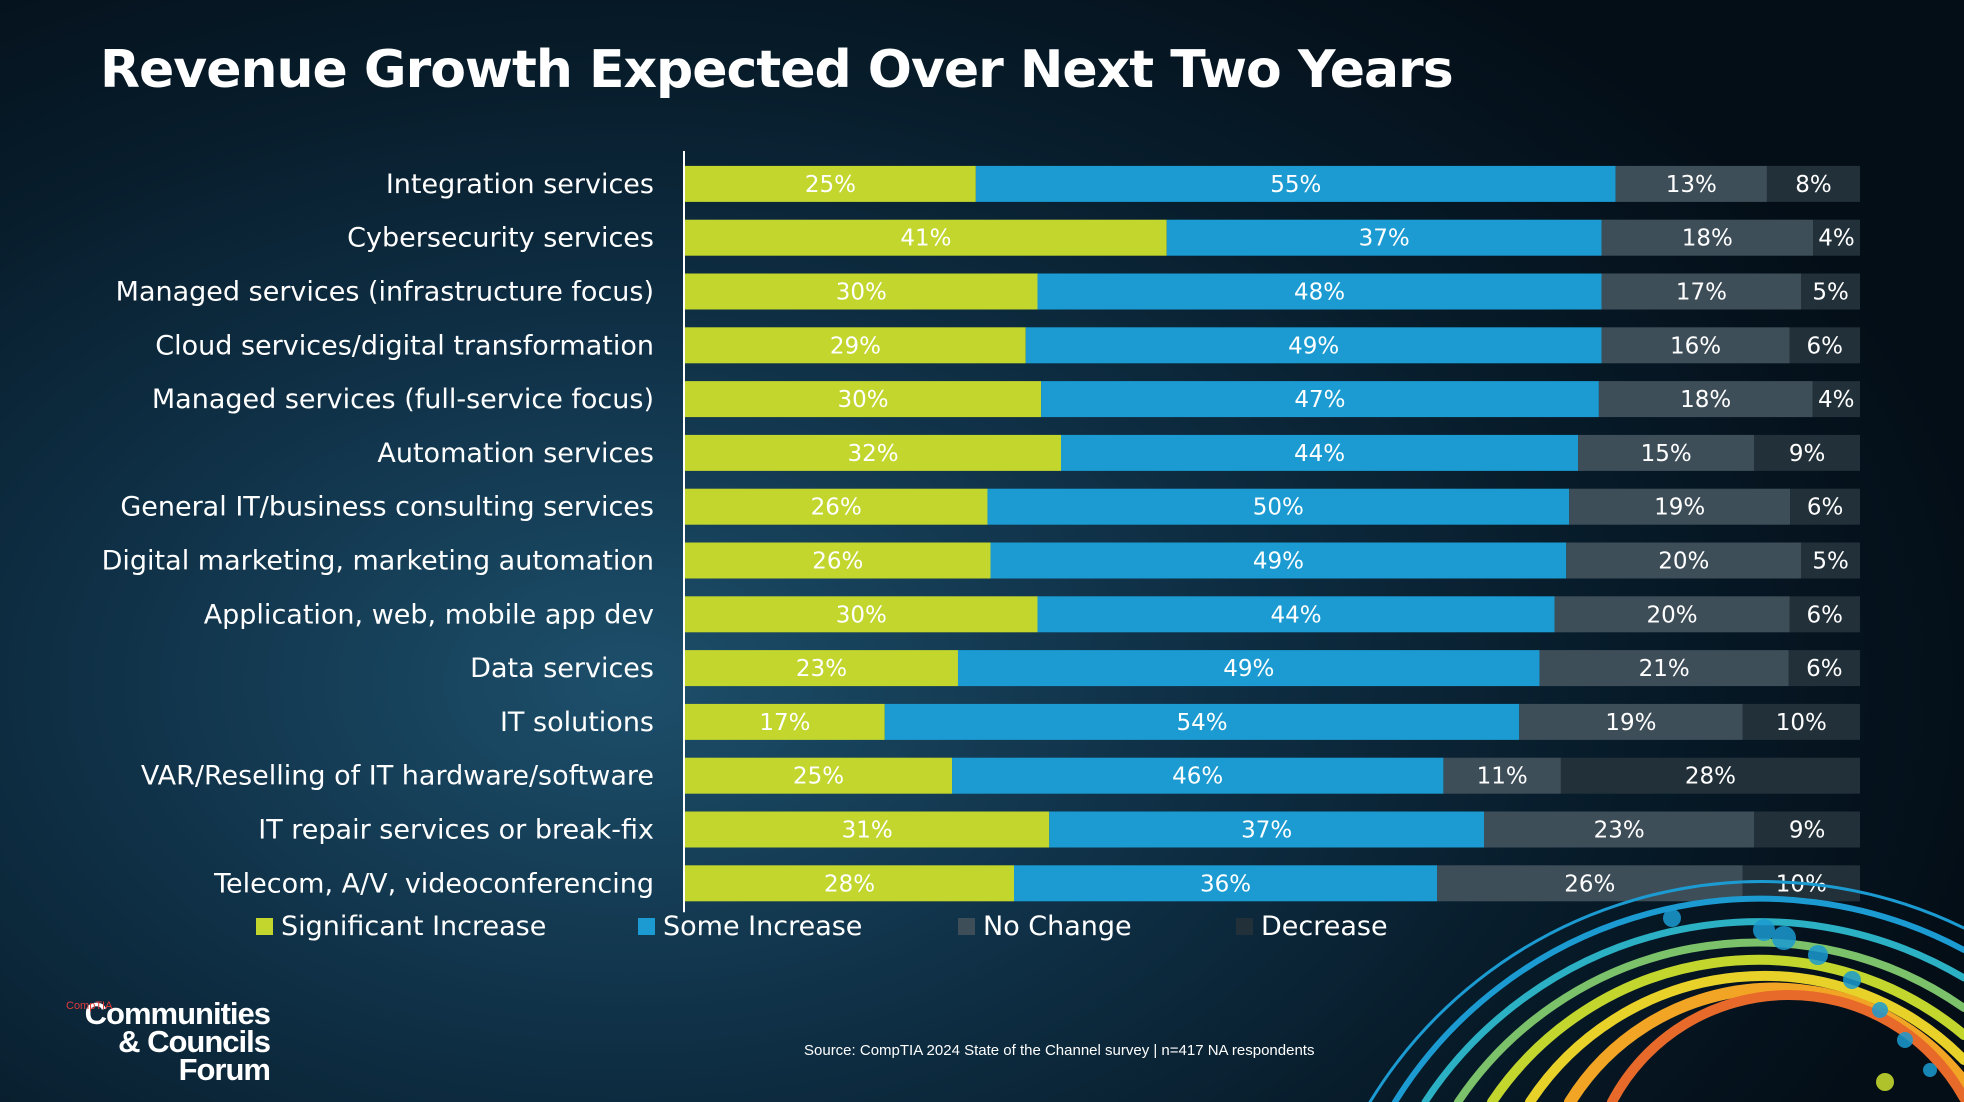 The height and width of the screenshot is (1102, 1964). I want to click on data-label: 23%, so click(821, 669).